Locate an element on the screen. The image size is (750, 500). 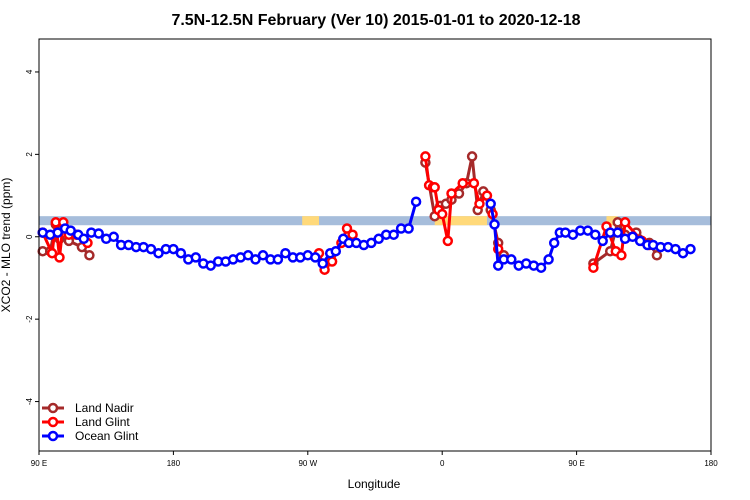
reference-band is located at coordinates (375, 221).